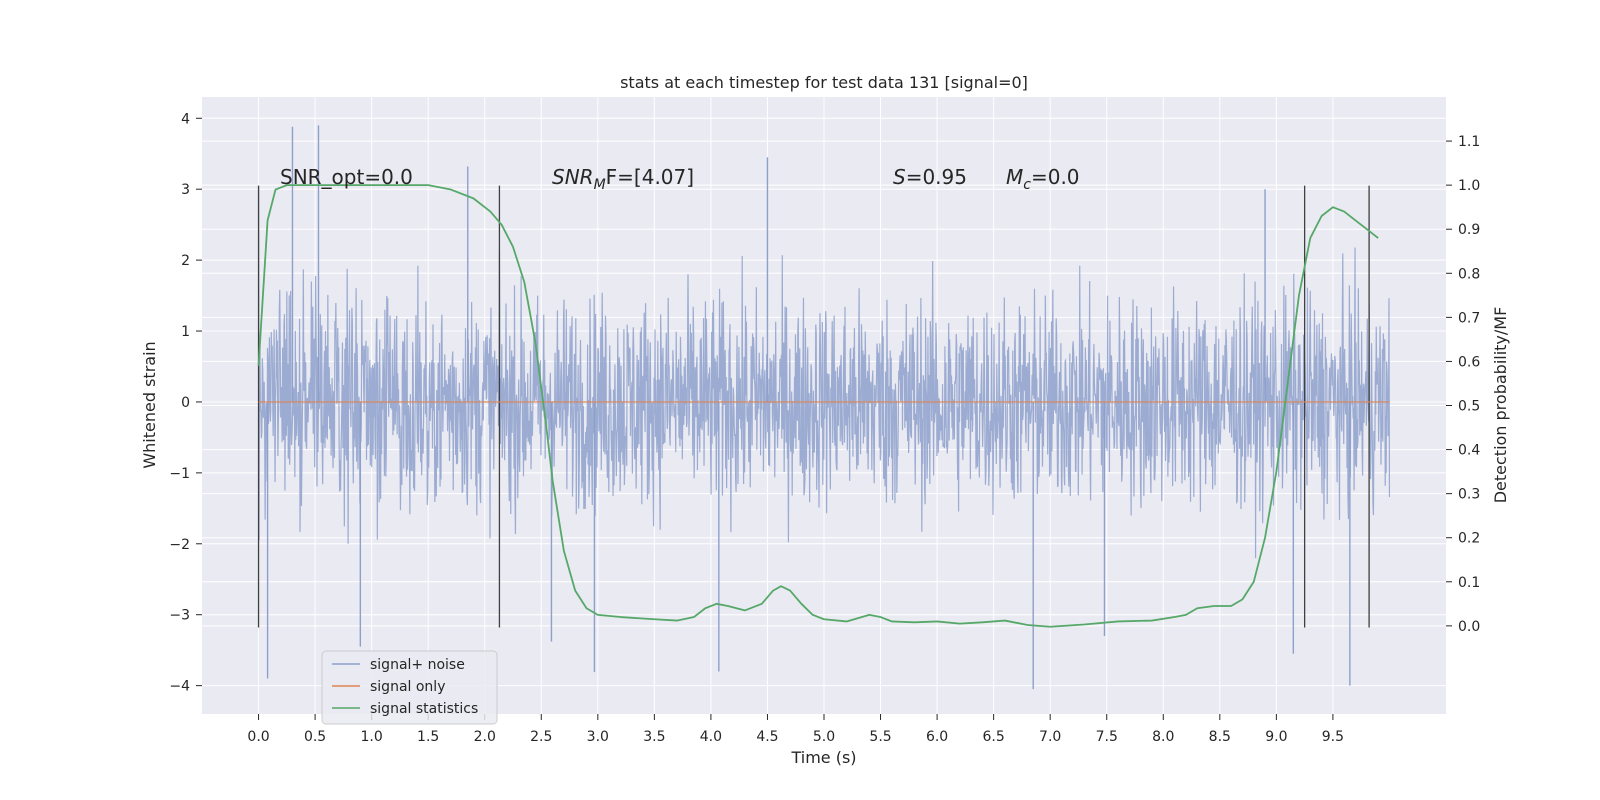 The height and width of the screenshot is (800, 1600). Describe the element at coordinates (1469, 318) in the screenshot. I see `y-right-tick-label: 0.7` at that location.